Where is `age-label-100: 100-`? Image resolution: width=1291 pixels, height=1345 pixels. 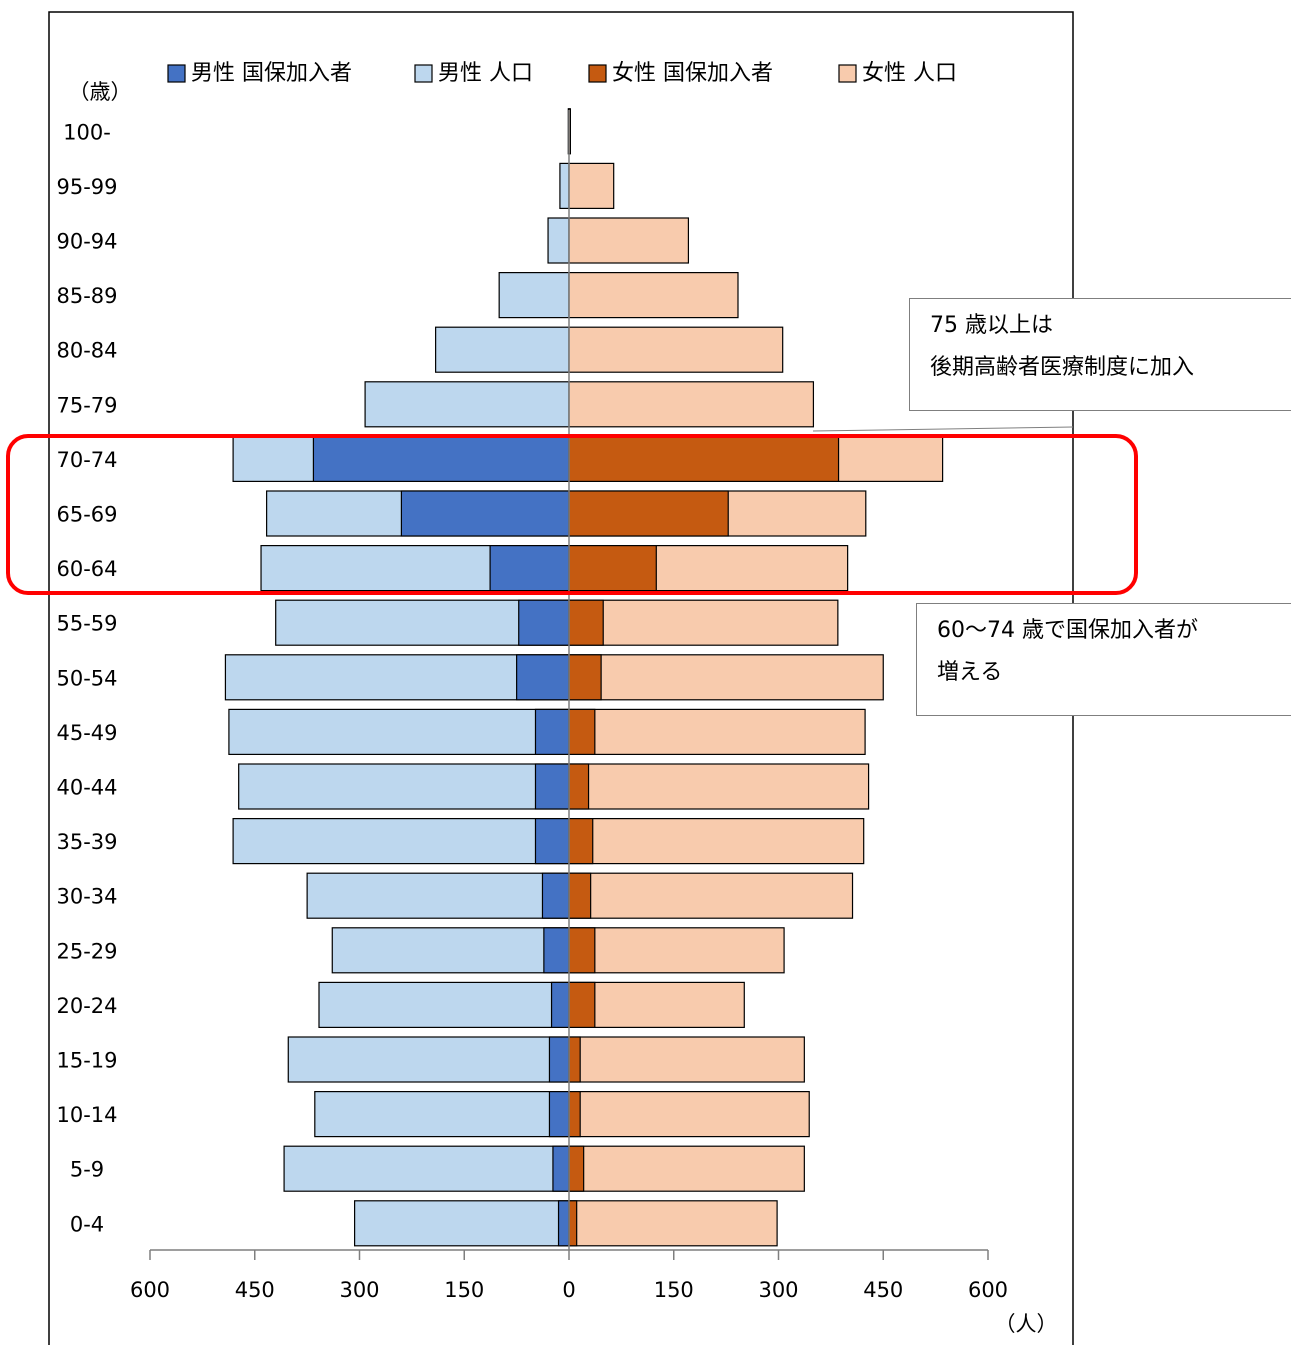
age-label-100: 100- is located at coordinates (87, 132).